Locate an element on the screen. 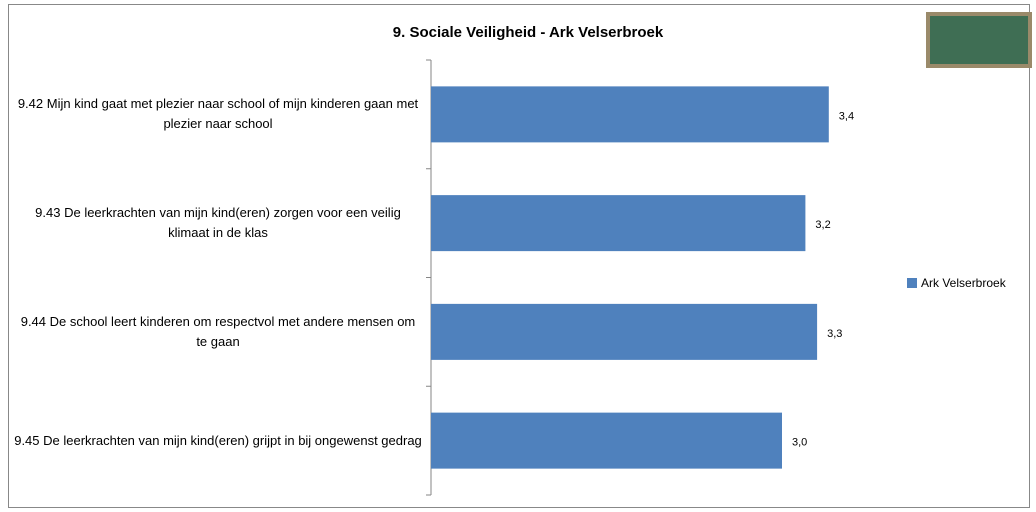 This screenshot has height=512, width=1036. legend-swatch is located at coordinates (912, 283).